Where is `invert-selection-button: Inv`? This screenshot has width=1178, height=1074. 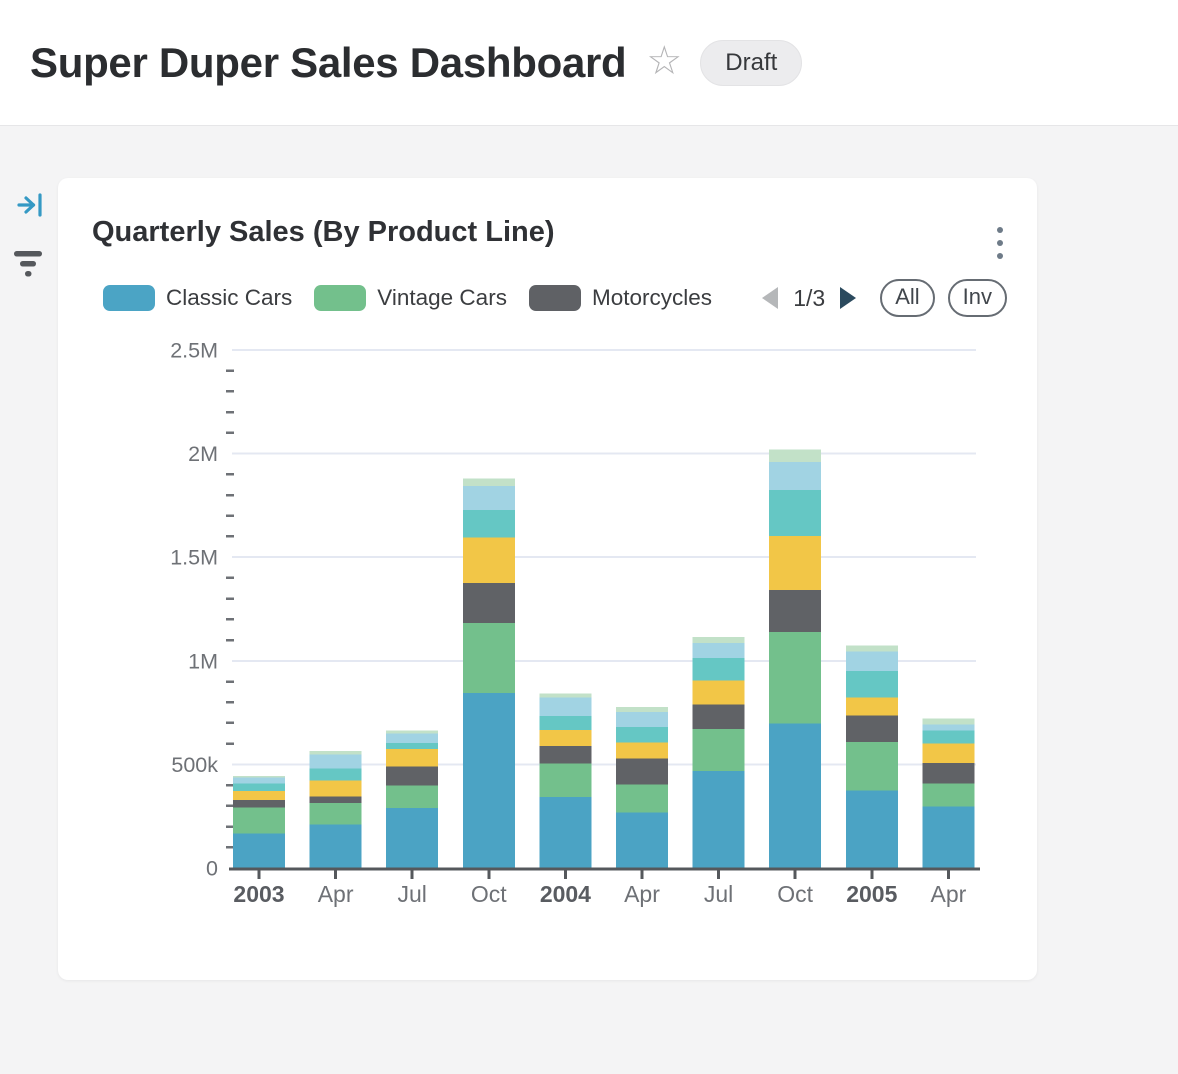 invert-selection-button: Inv is located at coordinates (977, 298).